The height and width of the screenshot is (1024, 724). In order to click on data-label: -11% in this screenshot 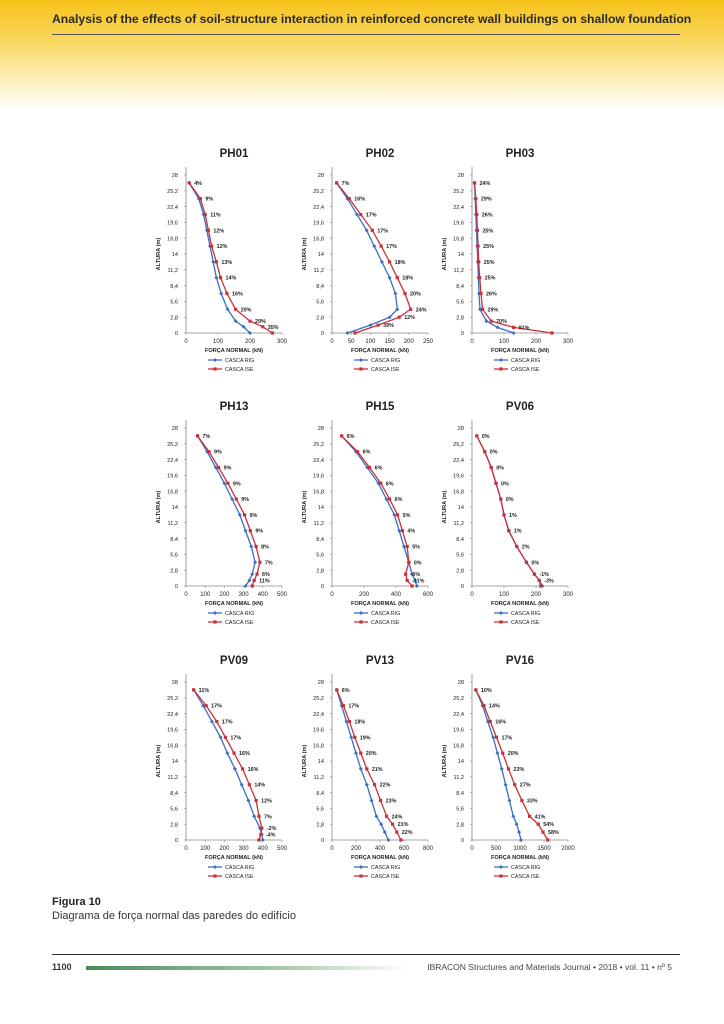, I will do `click(418, 581)`.